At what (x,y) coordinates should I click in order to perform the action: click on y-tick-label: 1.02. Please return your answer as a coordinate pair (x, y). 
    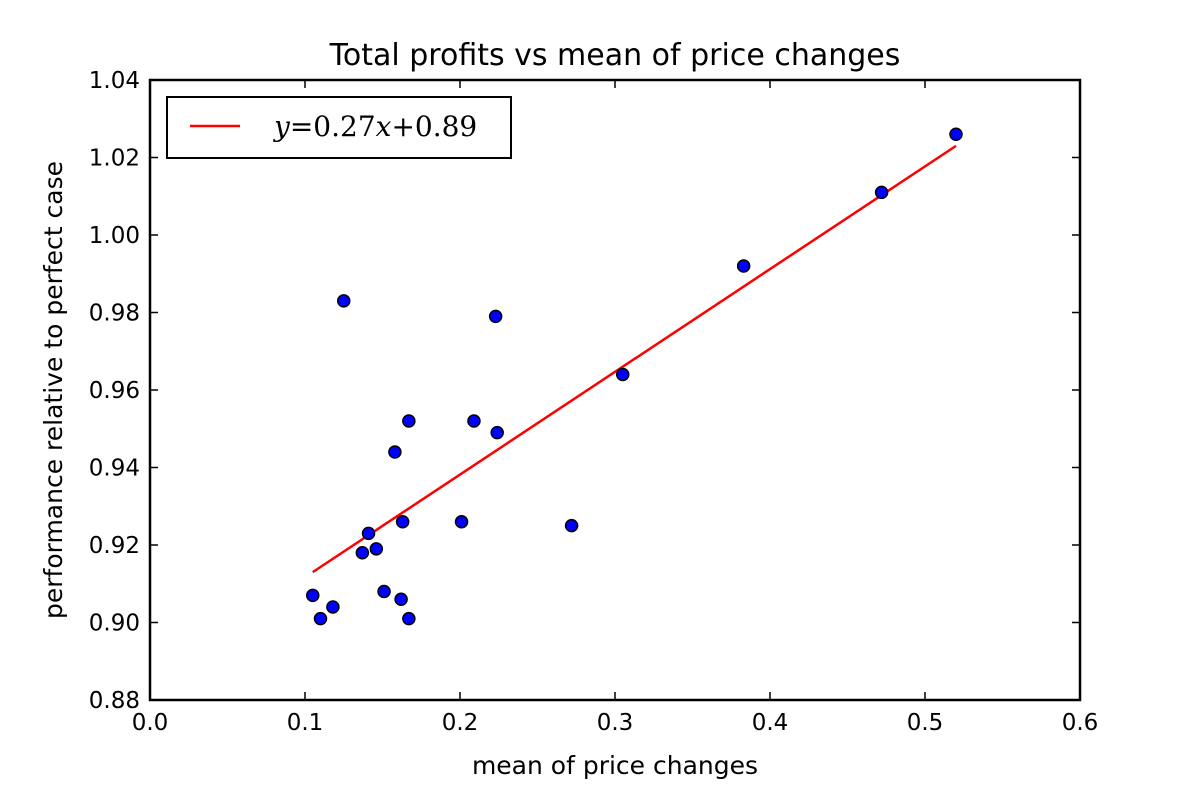
    Looking at the image, I should click on (114, 159).